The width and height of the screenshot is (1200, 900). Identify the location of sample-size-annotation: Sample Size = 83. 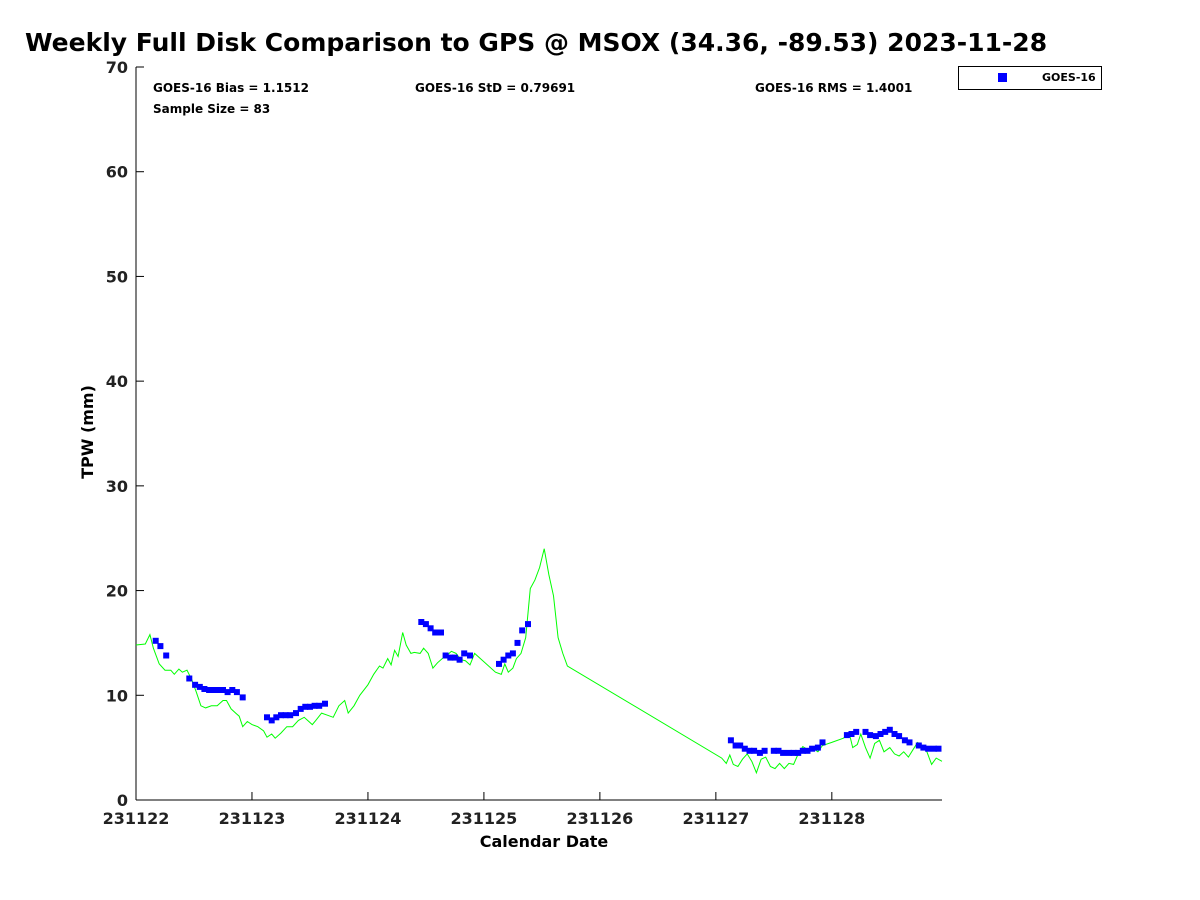
(211, 109).